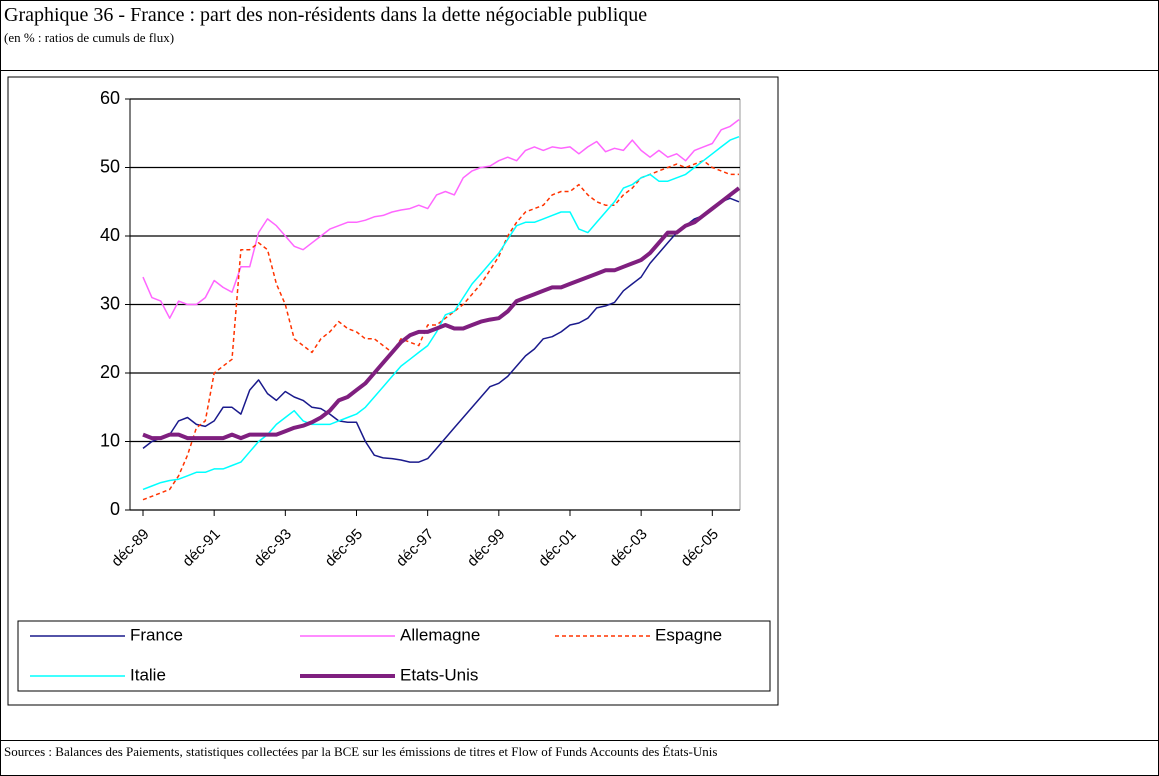 This screenshot has width=1159, height=776. What do you see at coordinates (156, 634) in the screenshot?
I see `legend-label: France` at bounding box center [156, 634].